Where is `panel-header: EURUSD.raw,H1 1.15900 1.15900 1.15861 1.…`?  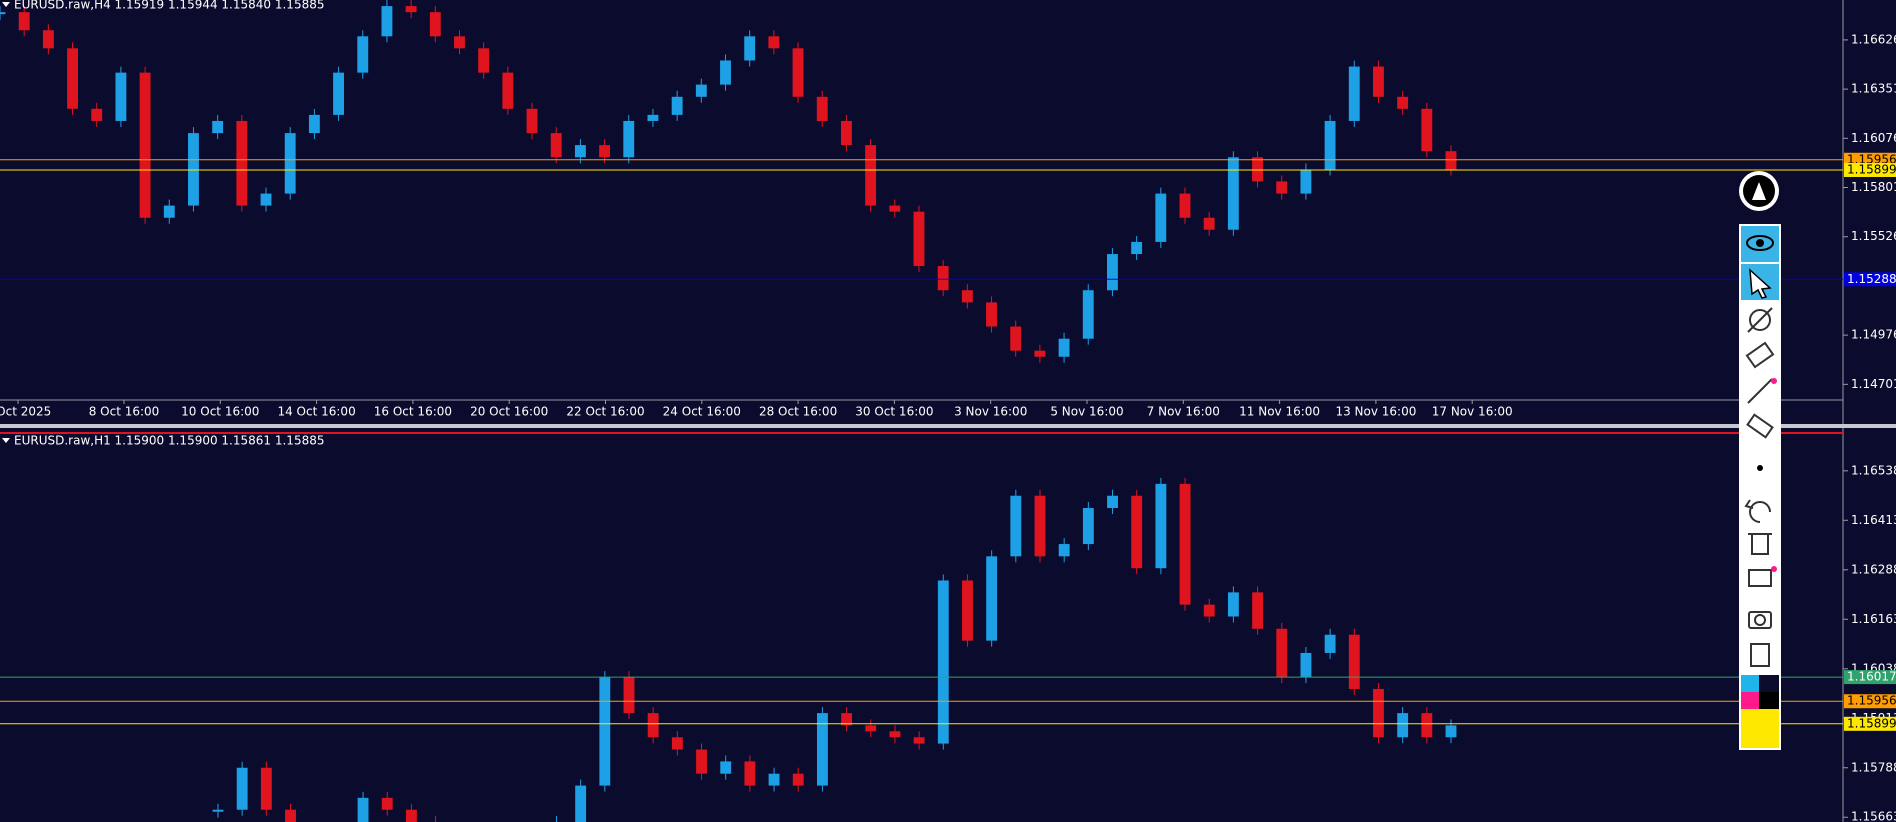 panel-header: EURUSD.raw,H1 1.15900 1.15900 1.15861 1.… is located at coordinates (169, 441).